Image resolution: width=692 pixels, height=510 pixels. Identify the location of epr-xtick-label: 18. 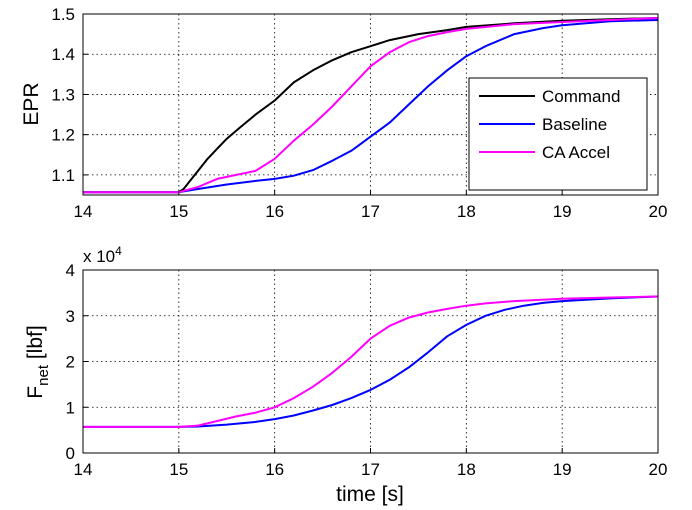
(466, 211).